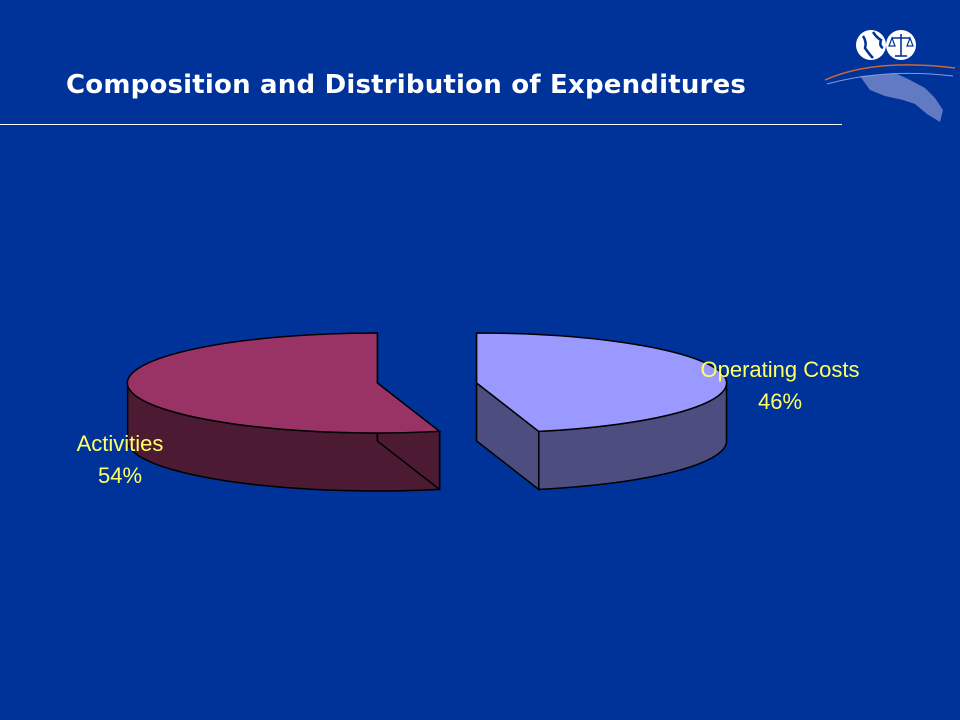 This screenshot has height=720, width=960. I want to click on slice-label-operating-costs-pct: 46%, so click(780, 401).